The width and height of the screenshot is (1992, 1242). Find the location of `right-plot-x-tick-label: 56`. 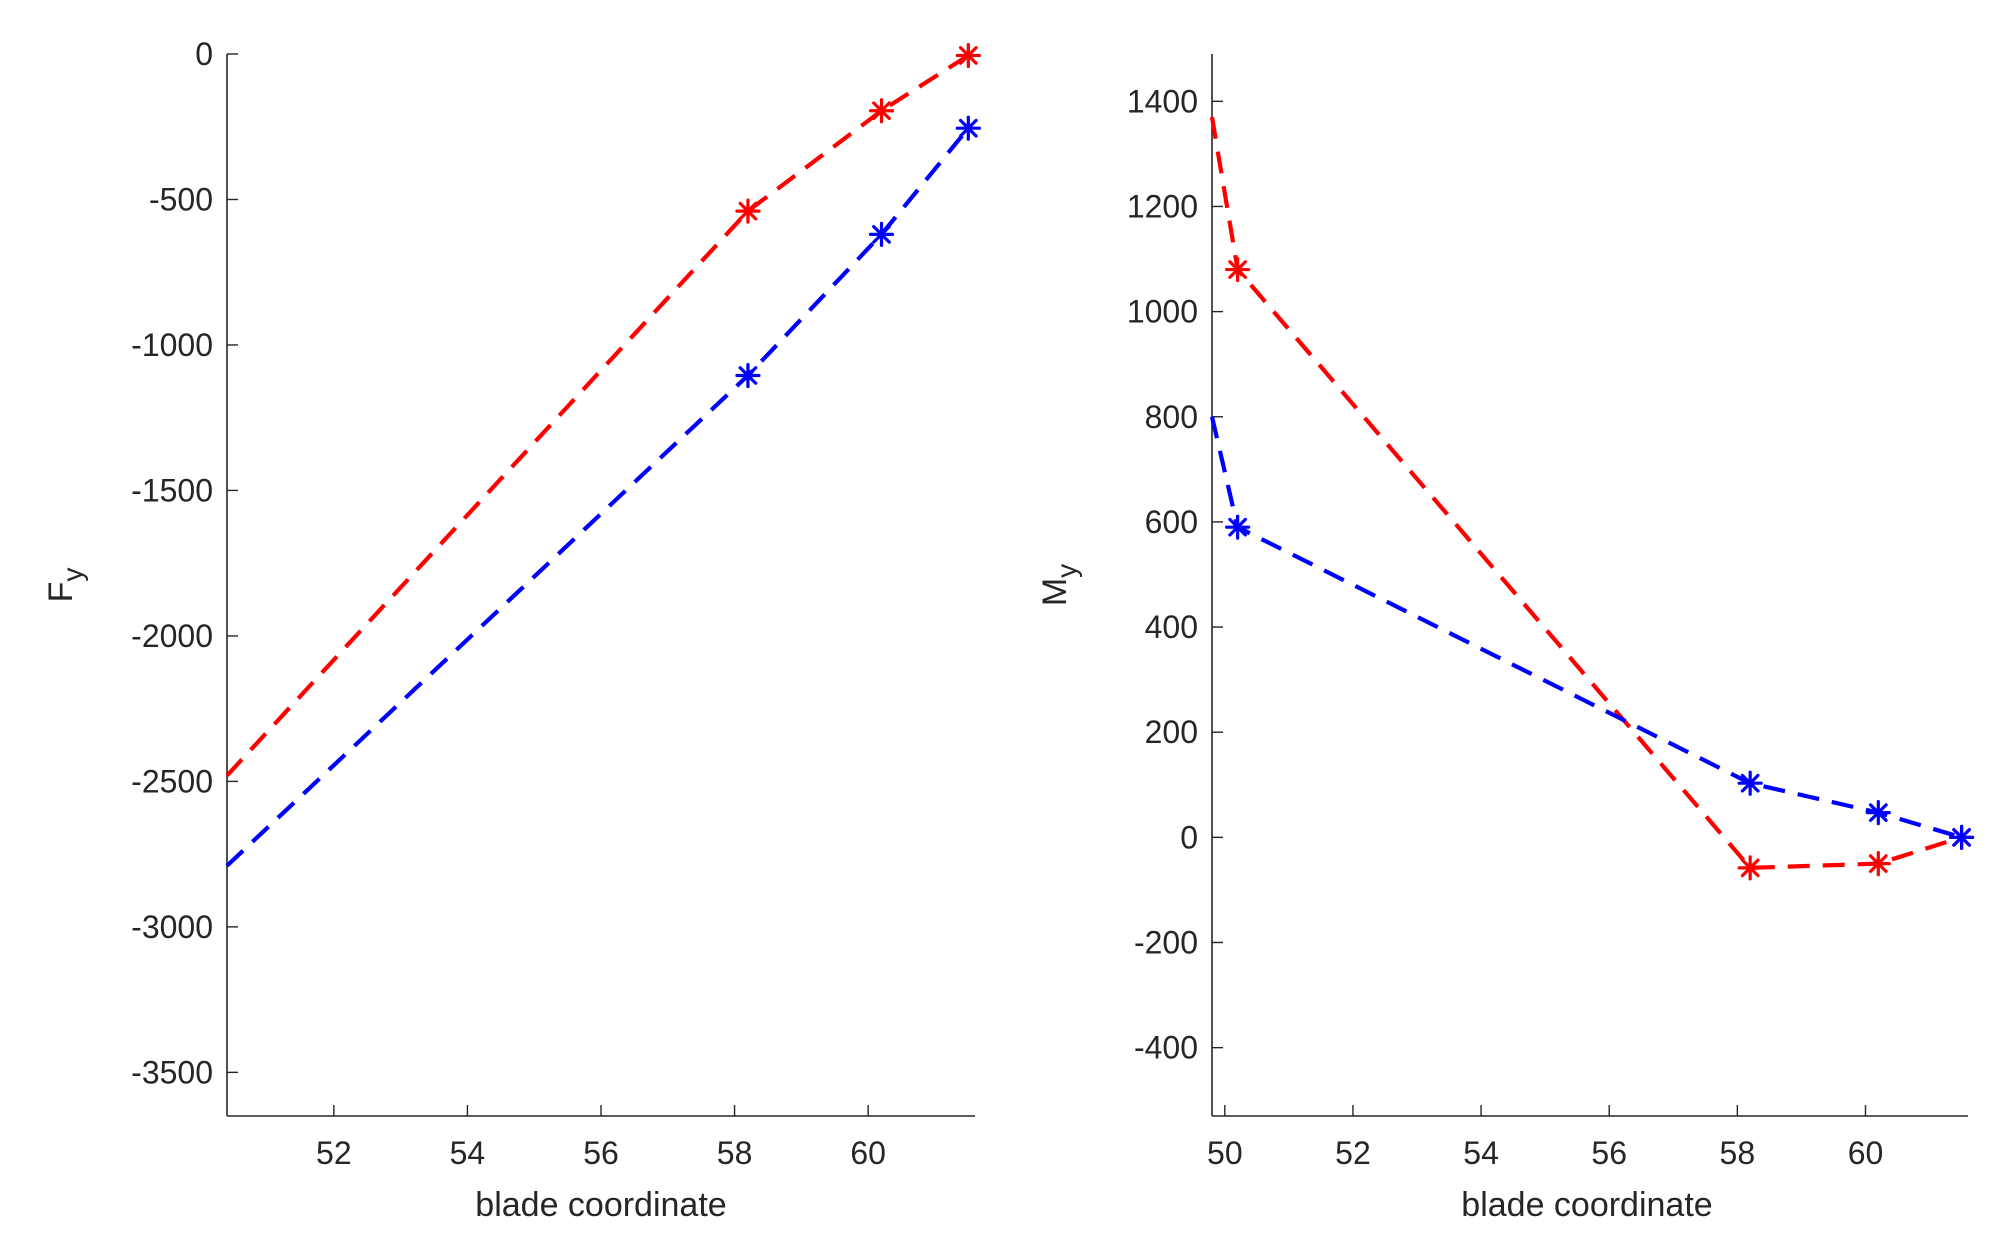

right-plot-x-tick-label: 56 is located at coordinates (1609, 1153).